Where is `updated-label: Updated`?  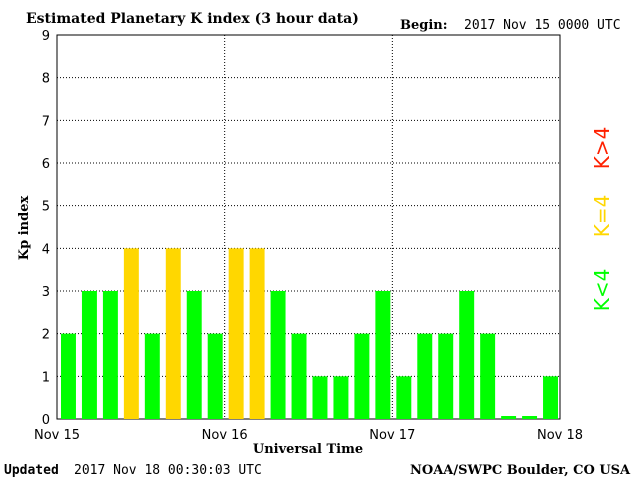
updated-label: Updated is located at coordinates (31, 470).